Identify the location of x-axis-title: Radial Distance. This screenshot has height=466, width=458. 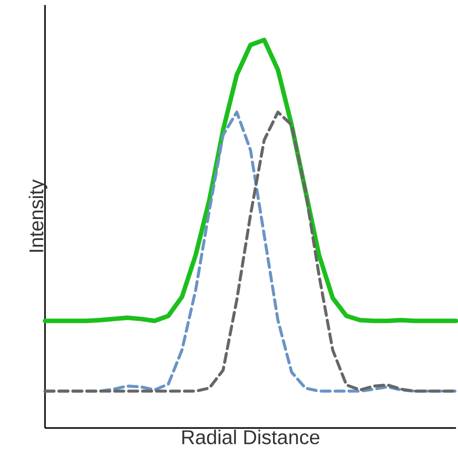
(251, 437).